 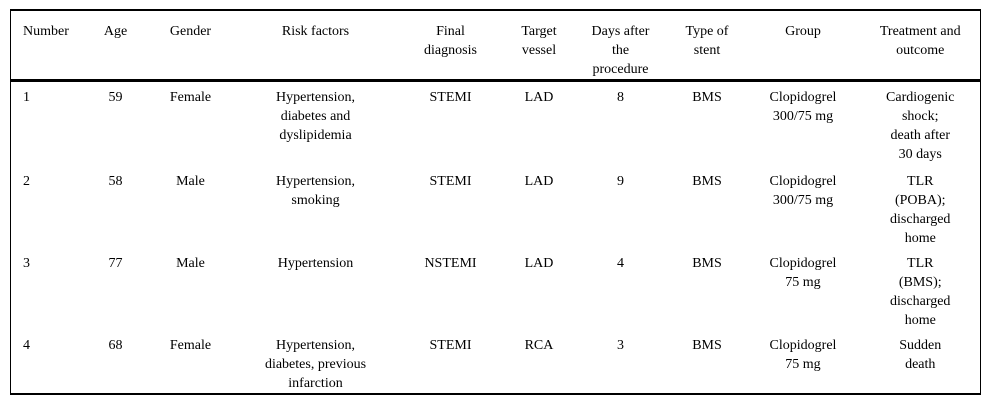 What do you see at coordinates (115, 345) in the screenshot?
I see `cell-age: 68` at bounding box center [115, 345].